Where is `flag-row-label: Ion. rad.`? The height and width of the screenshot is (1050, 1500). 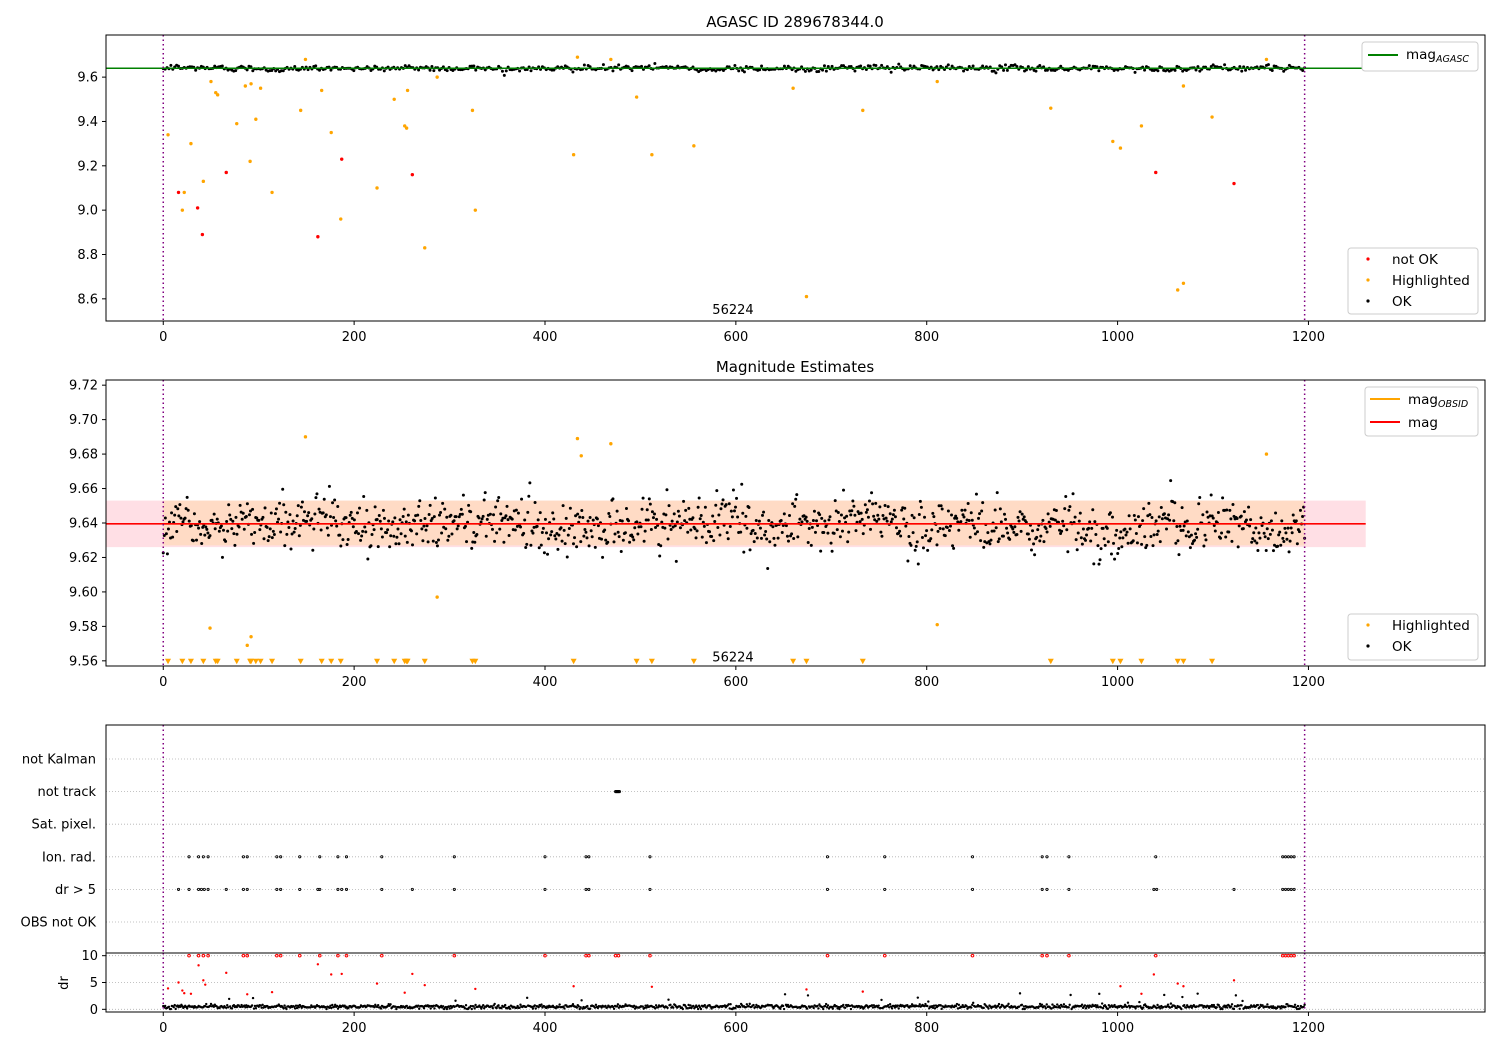 flag-row-label: Ion. rad. is located at coordinates (69, 857).